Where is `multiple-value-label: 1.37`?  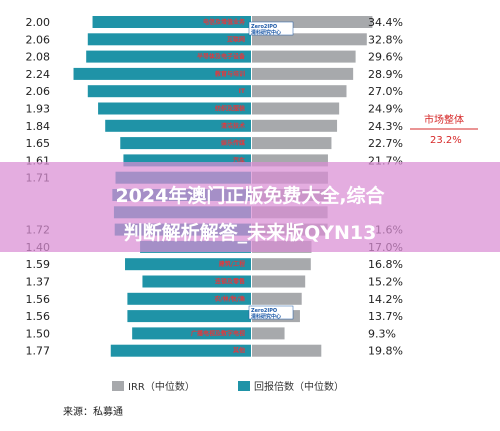
multiple-value-label: 1.37 is located at coordinates (38, 282).